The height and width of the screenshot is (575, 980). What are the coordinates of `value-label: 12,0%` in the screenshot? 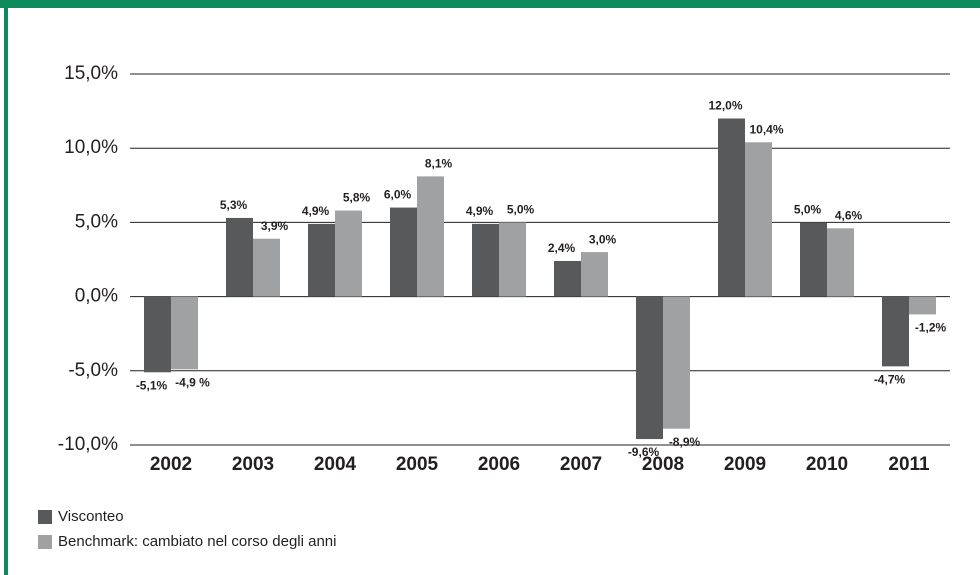 It's located at (725, 106).